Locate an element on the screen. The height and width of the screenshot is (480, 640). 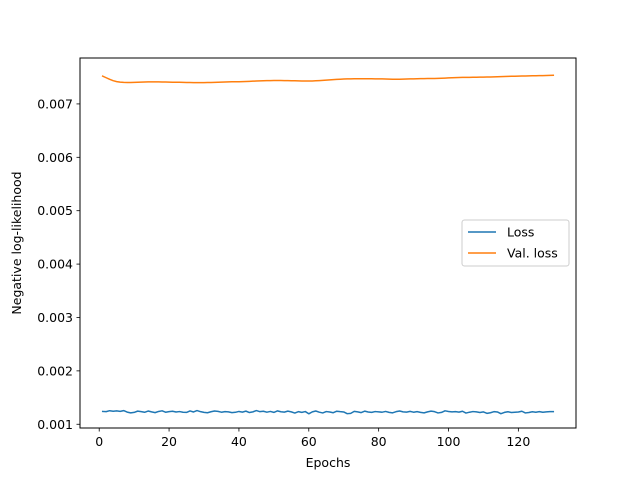
legend-label: Val. loss is located at coordinates (532, 253).